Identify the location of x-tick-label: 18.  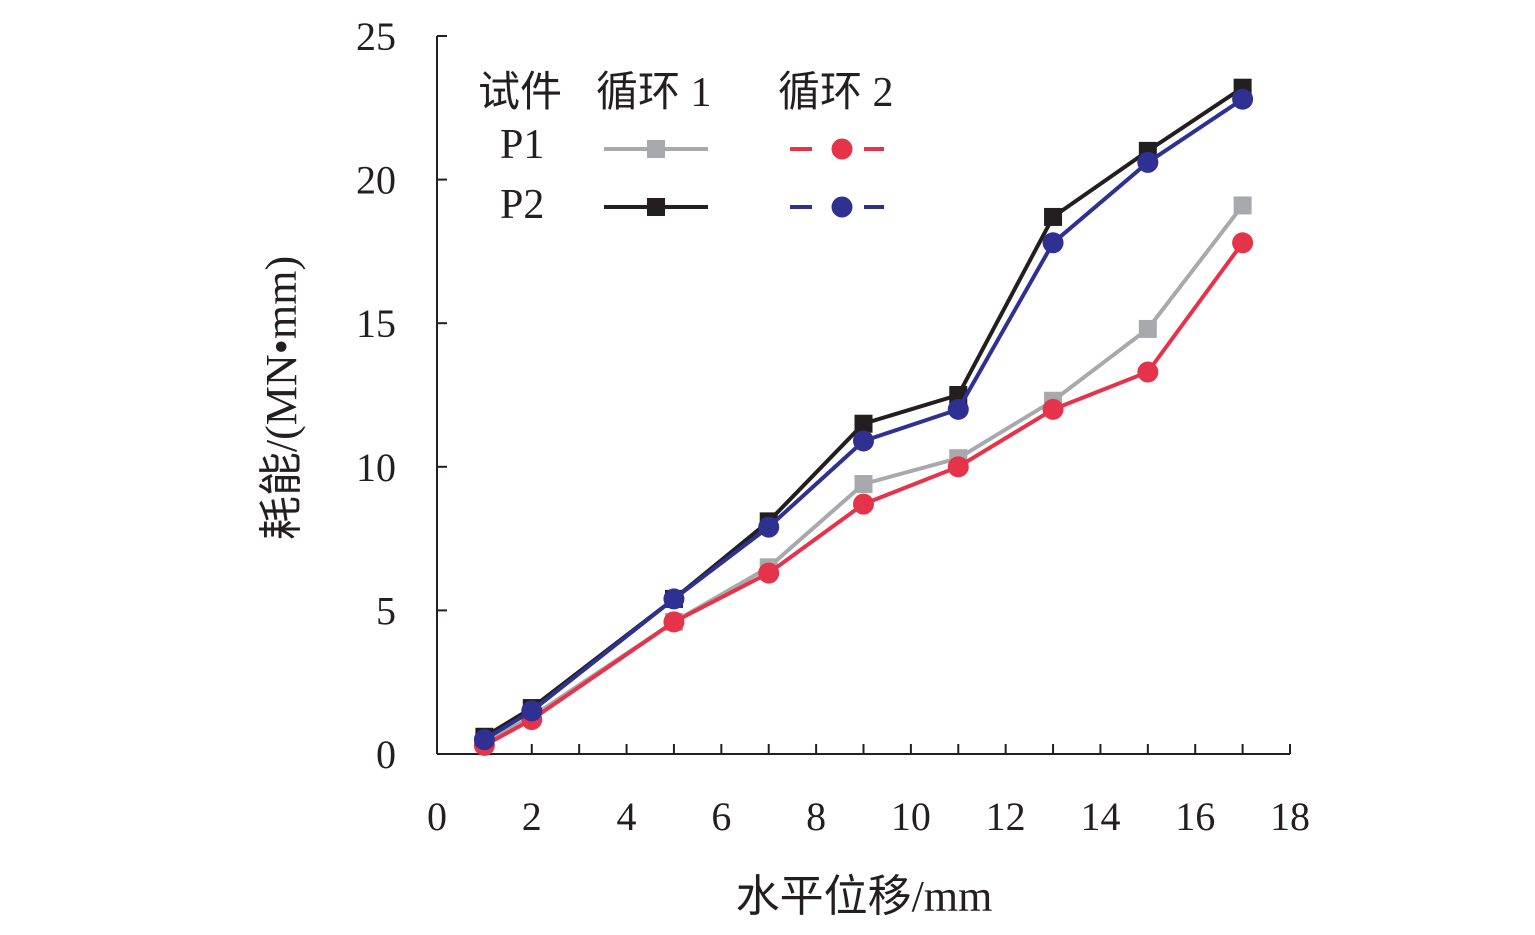
(1290, 816).